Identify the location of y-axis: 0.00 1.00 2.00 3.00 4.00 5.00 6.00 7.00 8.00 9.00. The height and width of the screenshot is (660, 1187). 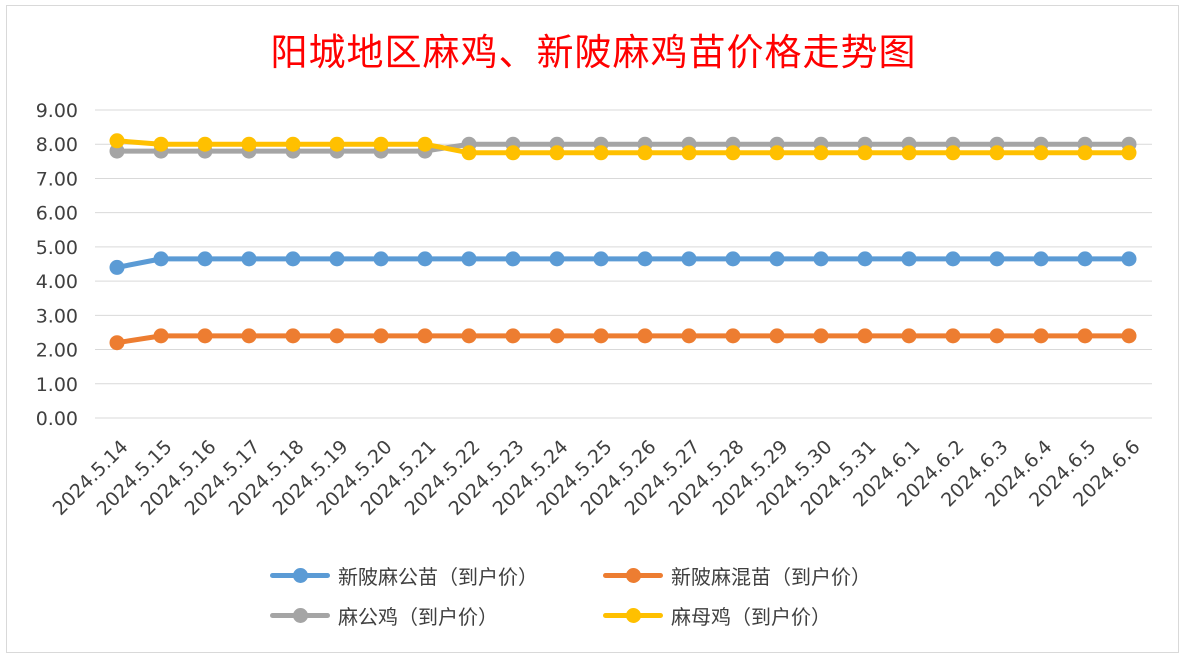
(57, 265).